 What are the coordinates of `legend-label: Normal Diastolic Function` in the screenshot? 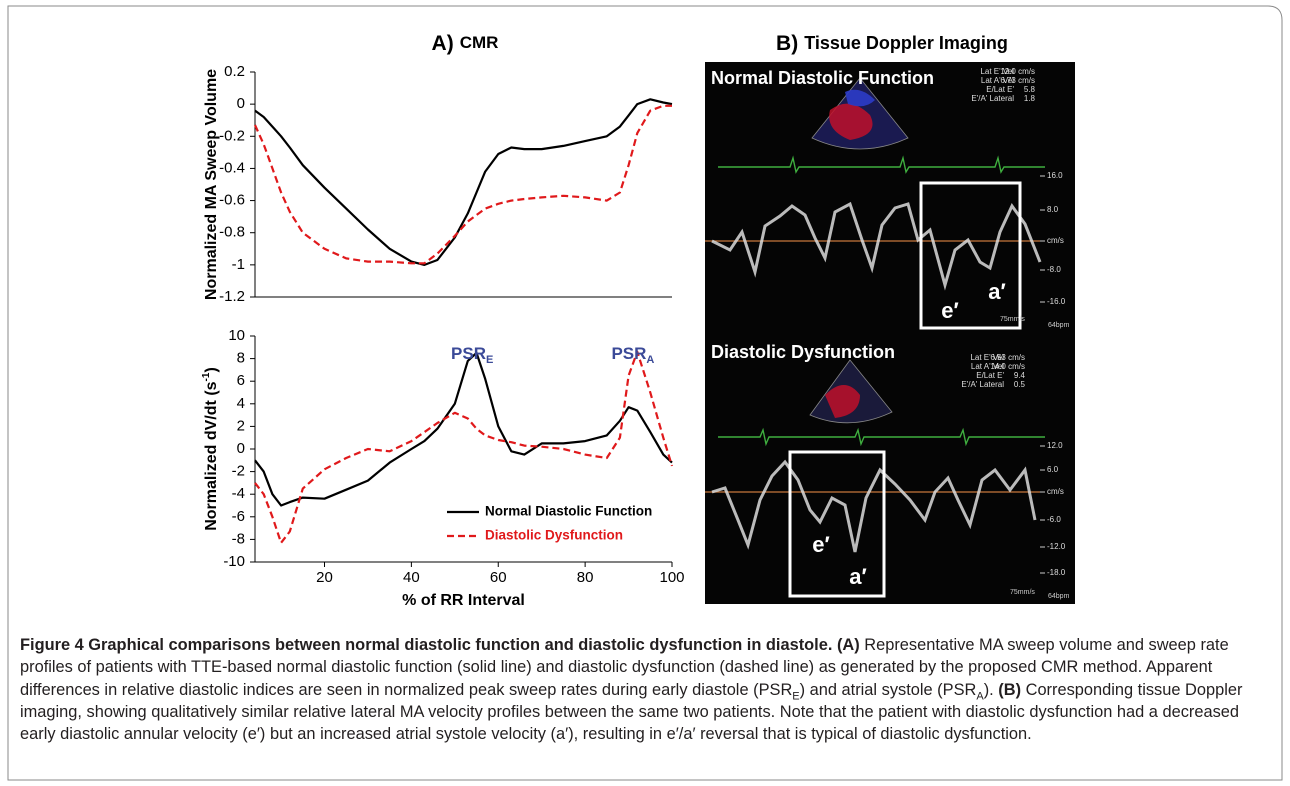 It's located at (568, 511).